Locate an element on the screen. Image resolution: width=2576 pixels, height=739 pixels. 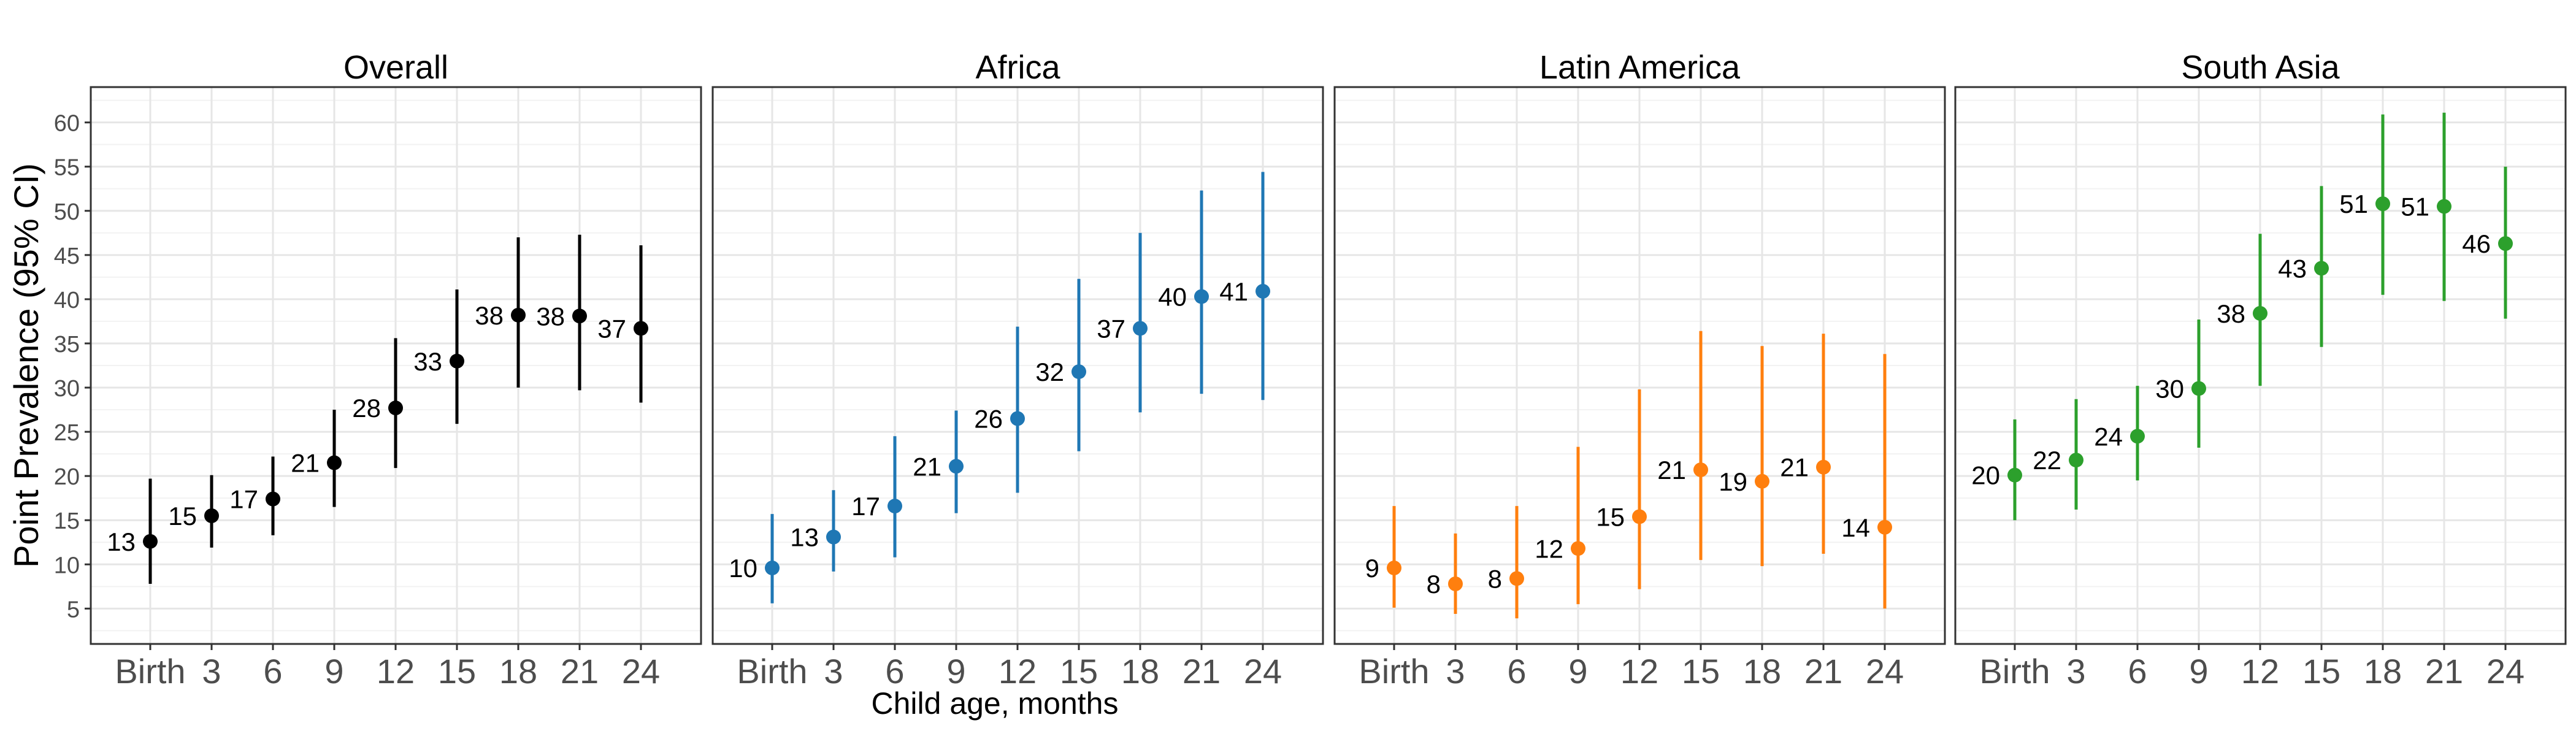
point-value-label: 46 is located at coordinates (2476, 244).